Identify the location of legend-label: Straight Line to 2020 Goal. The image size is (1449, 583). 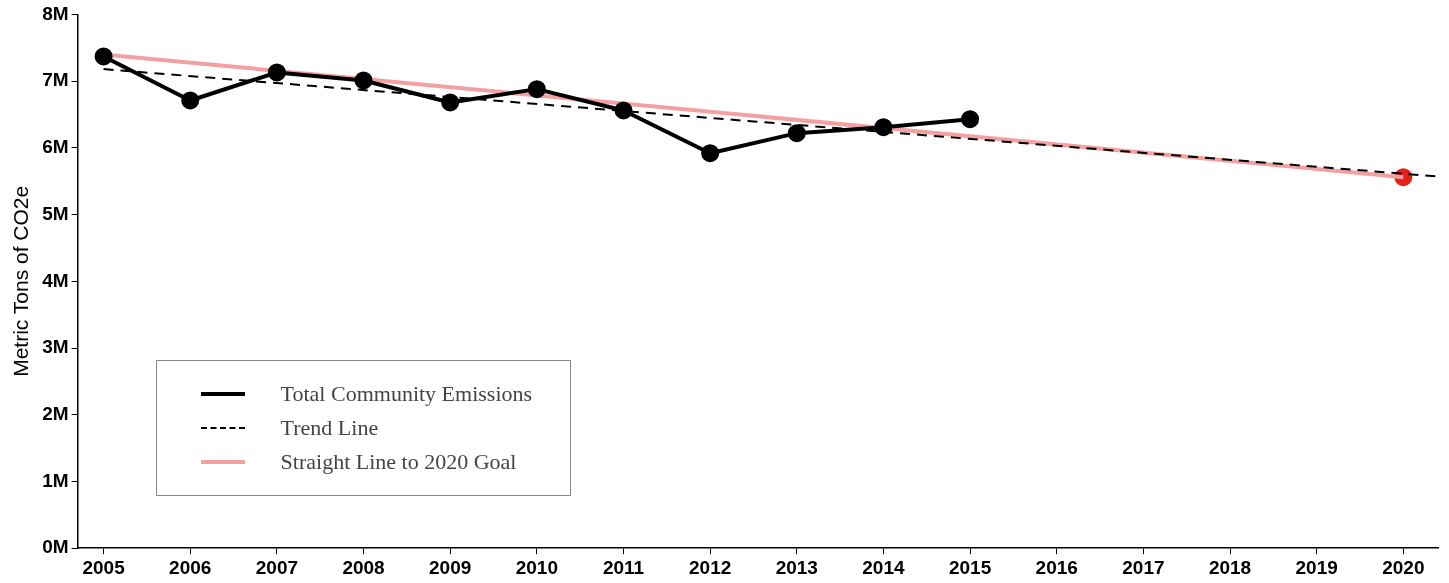
(398, 462).